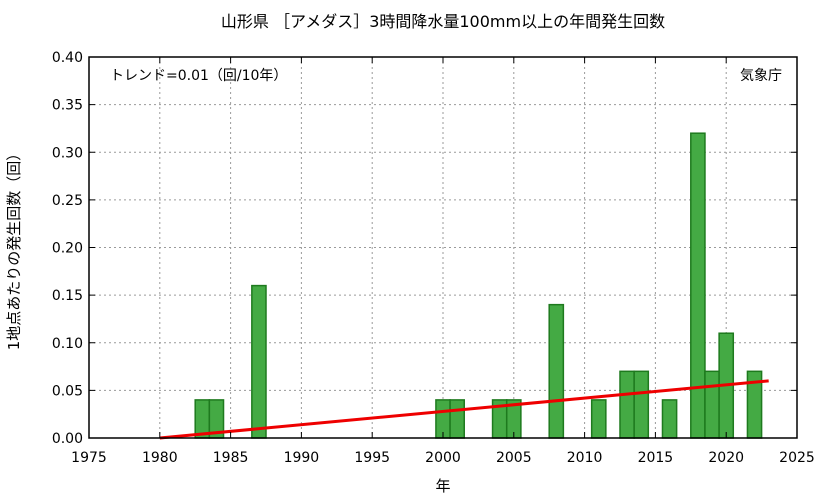 This screenshot has height=498, width=833. I want to click on y-tick-label: 0.35, so click(67, 106).